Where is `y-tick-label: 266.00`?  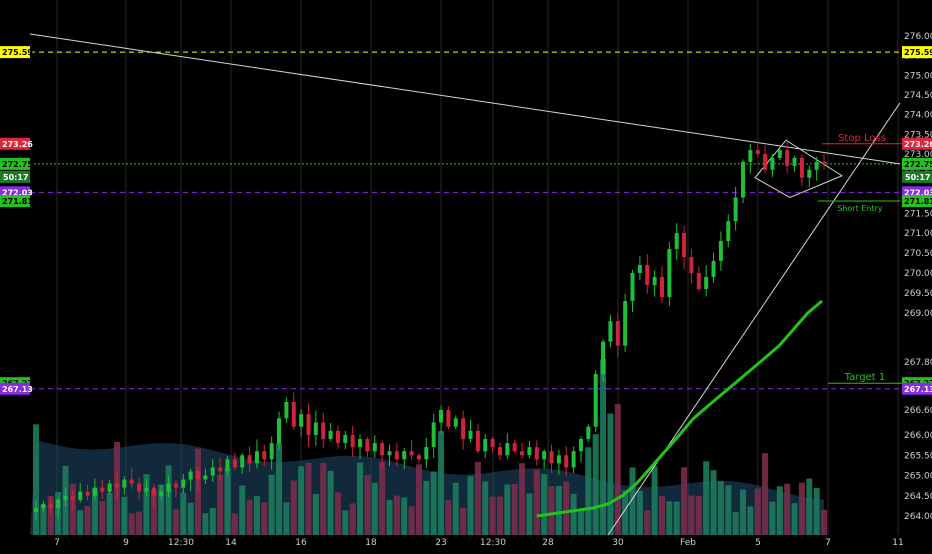 y-tick-label: 266.00 is located at coordinates (918, 436).